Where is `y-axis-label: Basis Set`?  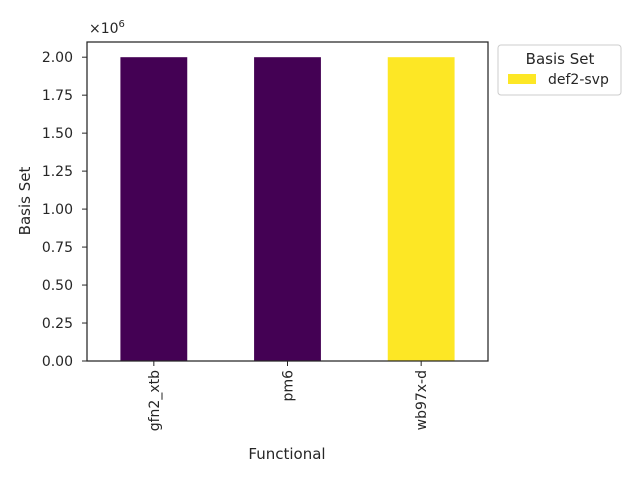 y-axis-label: Basis Set is located at coordinates (25, 201).